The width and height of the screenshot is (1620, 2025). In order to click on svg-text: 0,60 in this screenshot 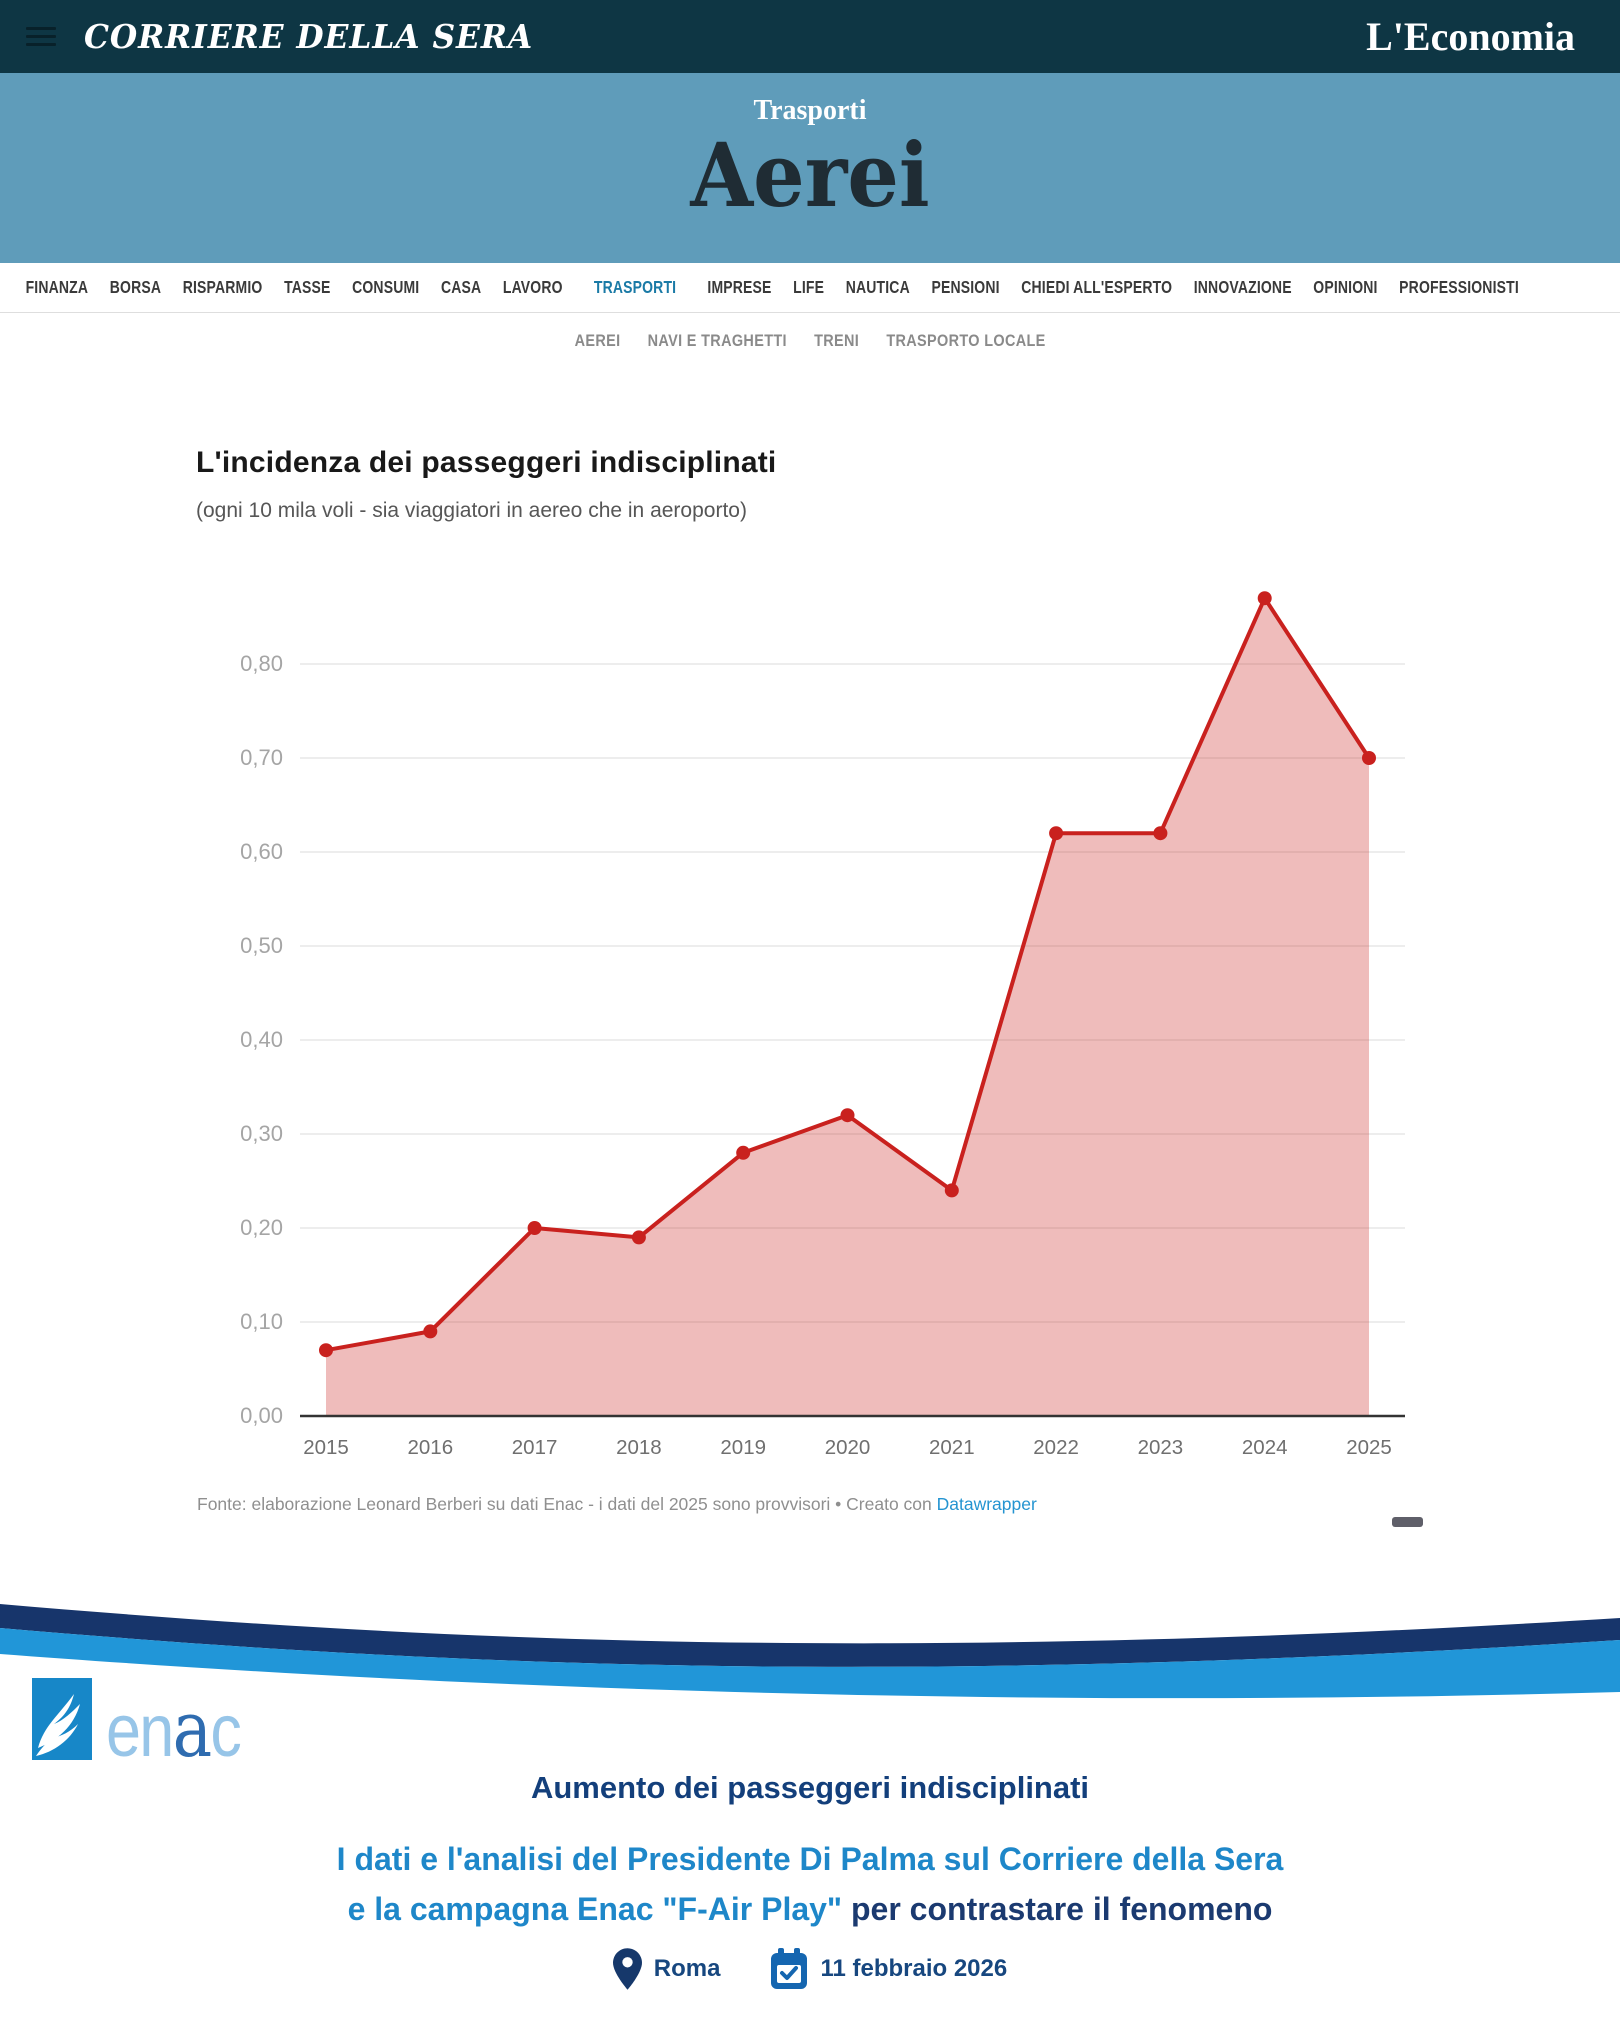, I will do `click(261, 851)`.